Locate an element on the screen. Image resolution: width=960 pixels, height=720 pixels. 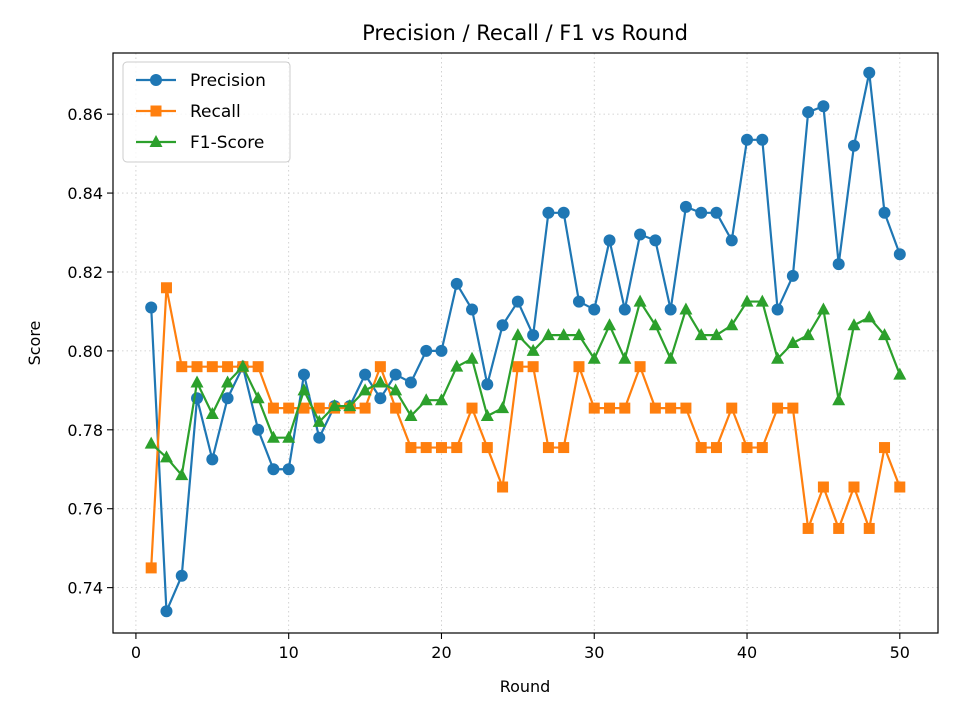
y-tick-label: 0.86 is located at coordinates (85, 114).